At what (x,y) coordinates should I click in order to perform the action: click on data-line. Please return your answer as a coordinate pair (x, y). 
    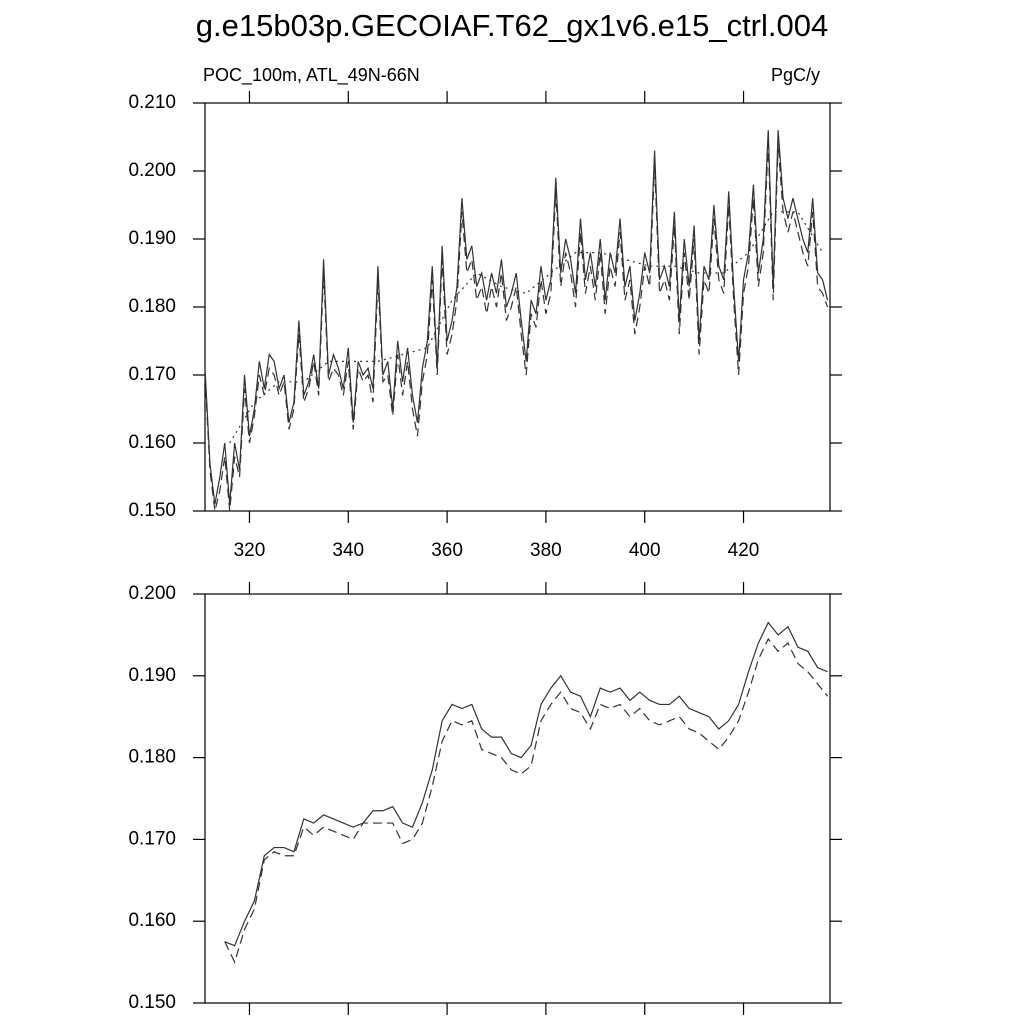
    Looking at the image, I should click on (526, 327).